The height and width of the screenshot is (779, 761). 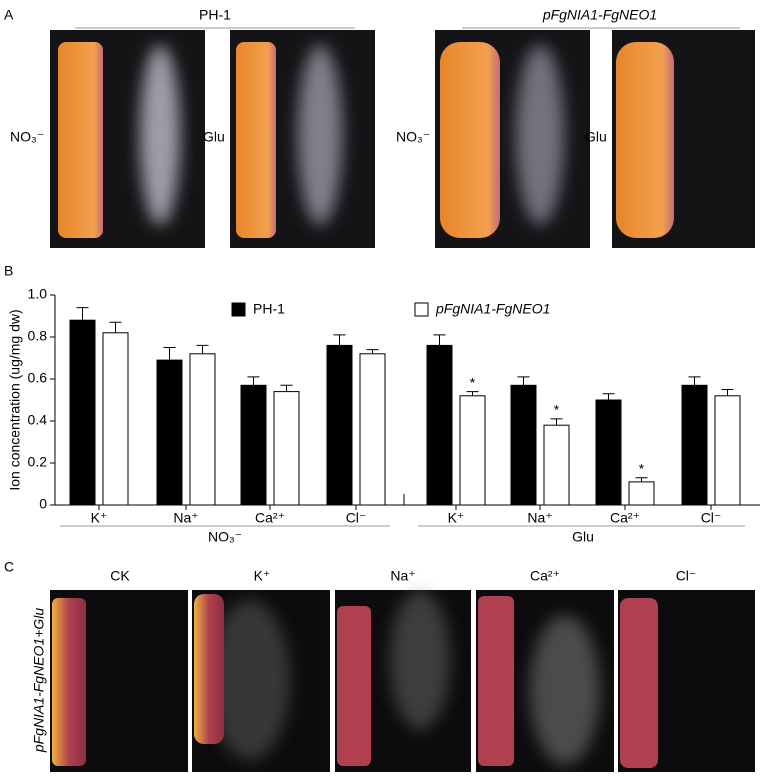 What do you see at coordinates (38, 378) in the screenshot?
I see `y-tick-label: 0.6` at bounding box center [38, 378].